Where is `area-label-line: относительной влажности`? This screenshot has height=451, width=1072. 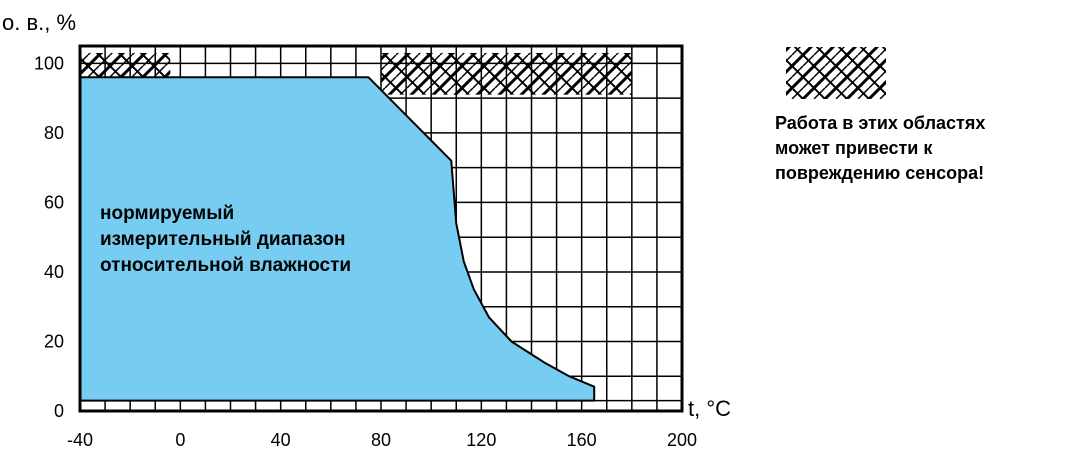
area-label-line: относительной влажности is located at coordinates (225, 265).